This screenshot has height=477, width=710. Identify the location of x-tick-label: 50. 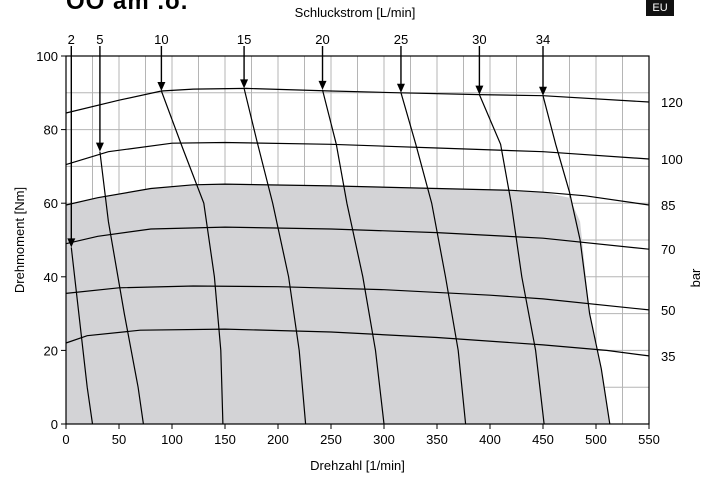
(119, 439).